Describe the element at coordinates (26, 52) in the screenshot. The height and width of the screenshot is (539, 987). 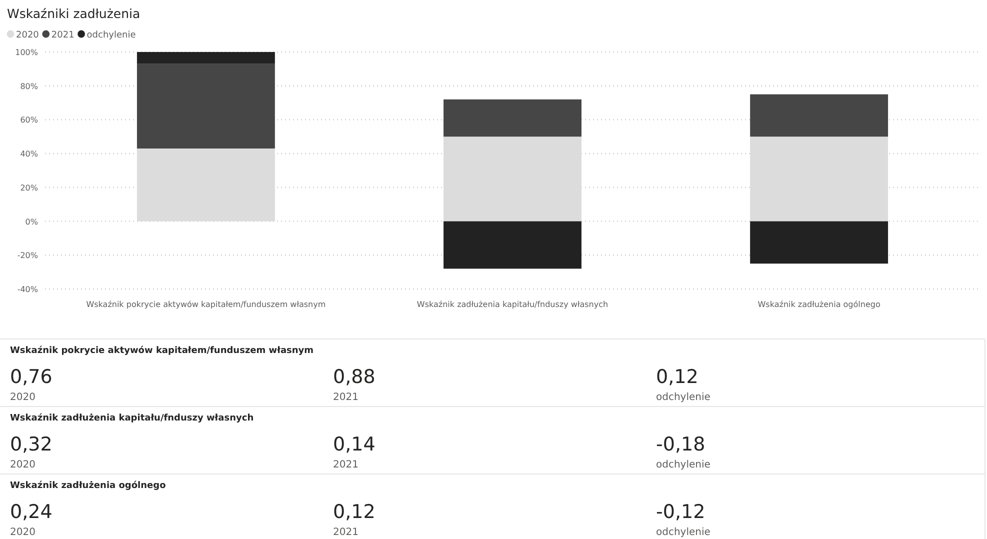
I see `y-tick-label: 100%` at that location.